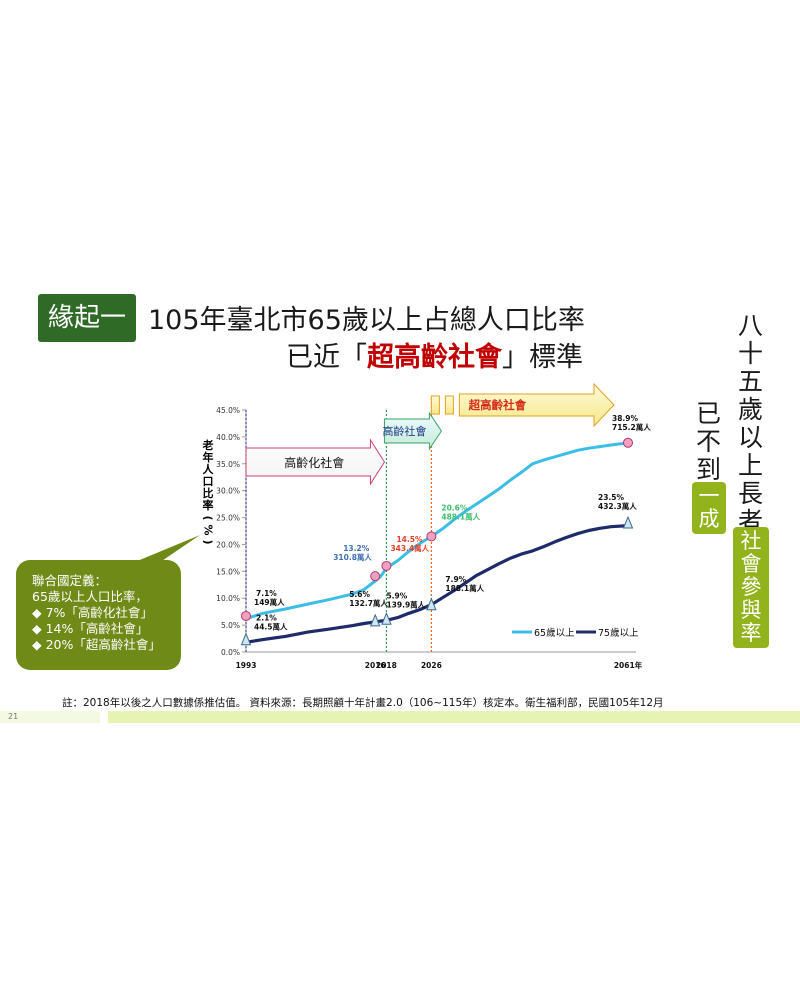 The image size is (800, 1000). What do you see at coordinates (92, 612) in the screenshot?
I see `un-definition-line: ◆ 7%「高齡化社會」` at bounding box center [92, 612].